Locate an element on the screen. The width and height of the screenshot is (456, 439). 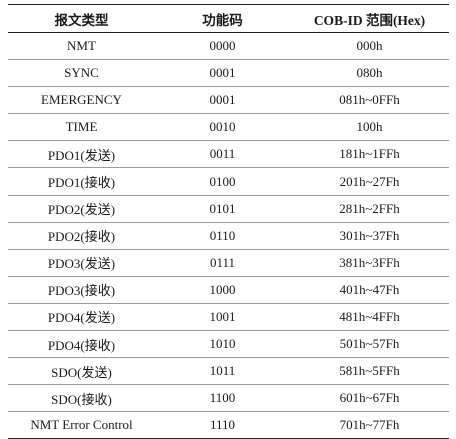
message-type-cell: PDO4(接收) is located at coordinates (81, 344).